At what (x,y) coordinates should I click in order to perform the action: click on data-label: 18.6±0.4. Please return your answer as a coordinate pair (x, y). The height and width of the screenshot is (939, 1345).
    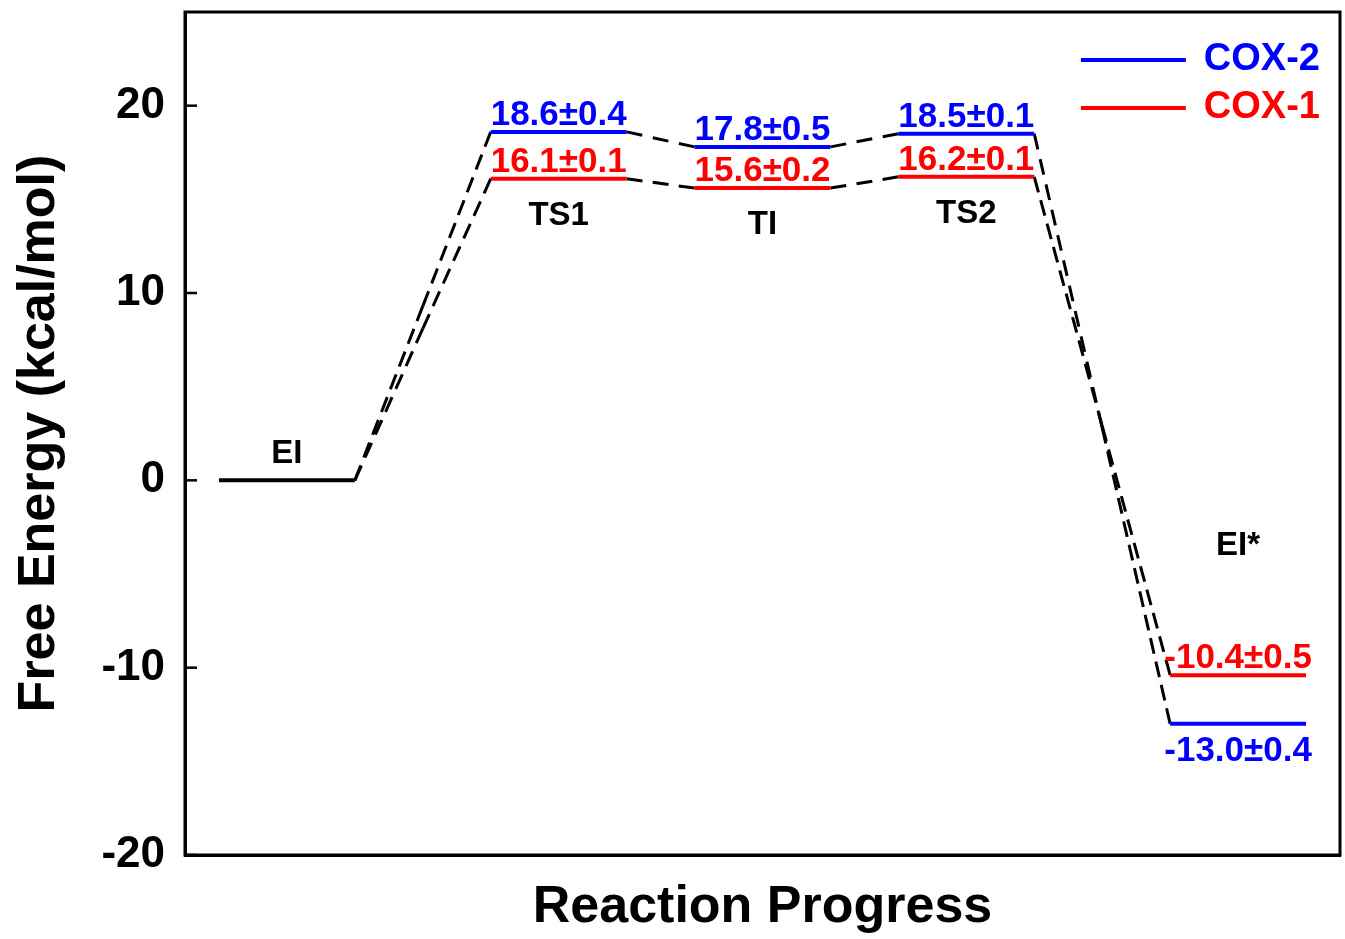
    Looking at the image, I should click on (559, 112).